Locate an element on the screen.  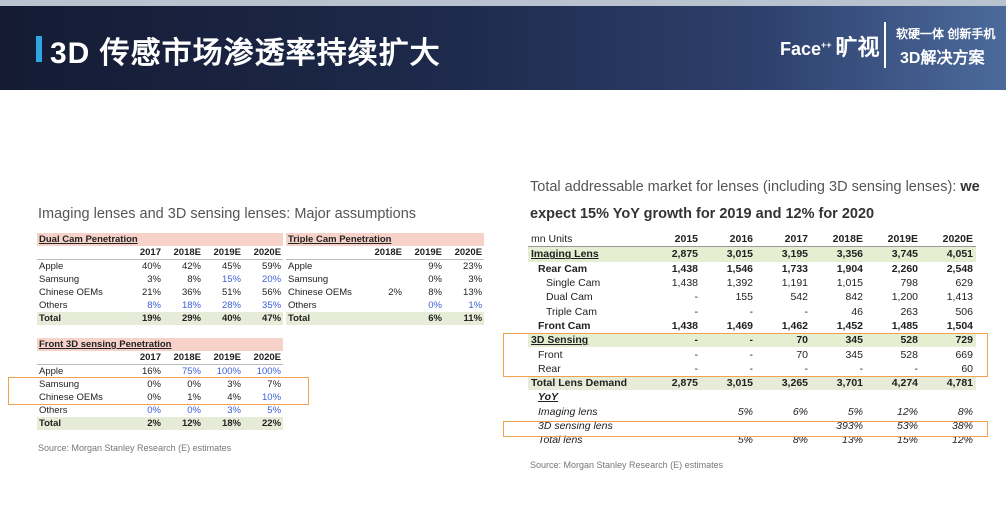
cell: 36% is located at coordinates (191, 292).